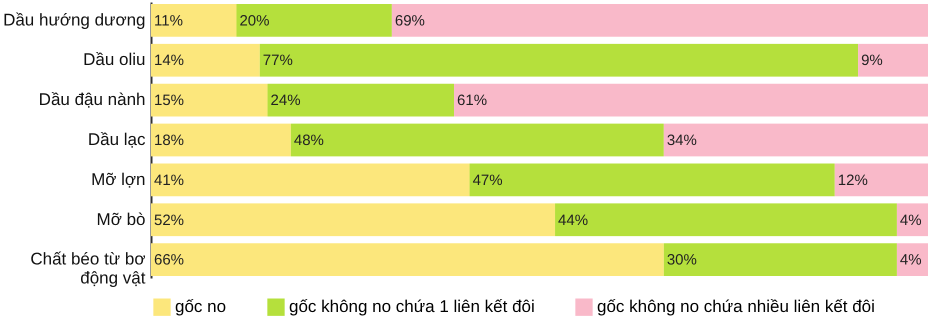 The width and height of the screenshot is (942, 320). I want to click on data-label: 48%, so click(309, 140).